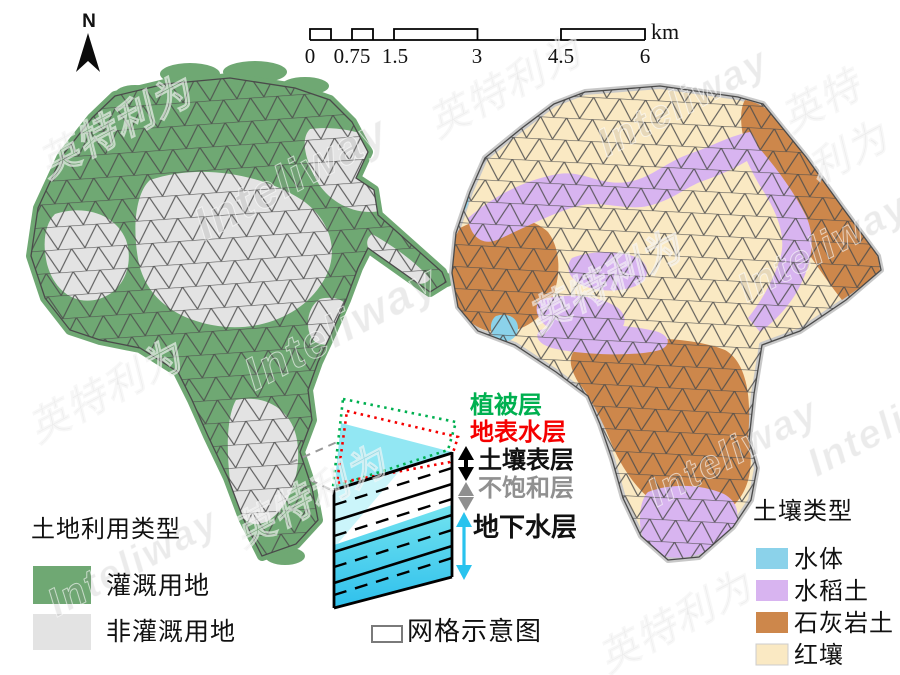 This screenshot has height=675, width=900. I want to click on scalebar-tick-075: 0.75, so click(352, 56).